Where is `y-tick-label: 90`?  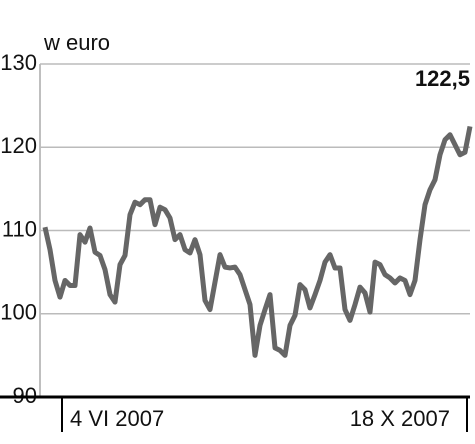
y-tick-label: 90 is located at coordinates (25, 395).